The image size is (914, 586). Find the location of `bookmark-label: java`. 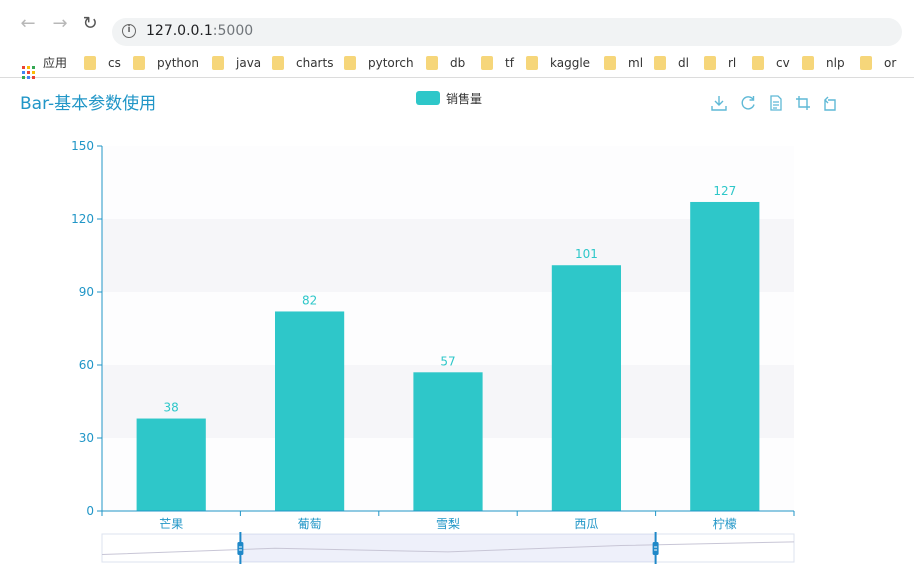

bookmark-label: java is located at coordinates (249, 63).